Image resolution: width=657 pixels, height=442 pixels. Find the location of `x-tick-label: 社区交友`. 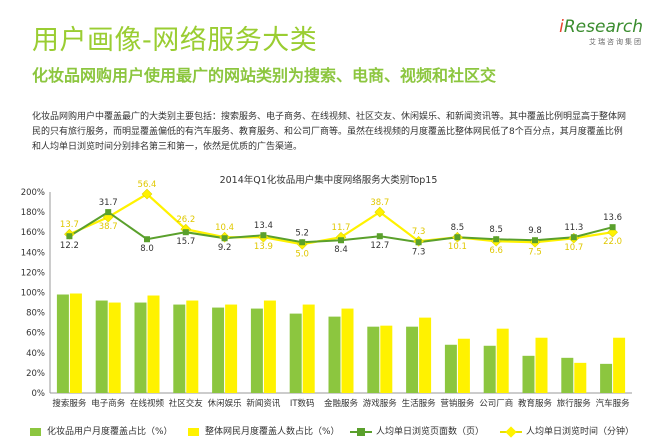

x-tick-label: 社区交友 is located at coordinates (186, 403).